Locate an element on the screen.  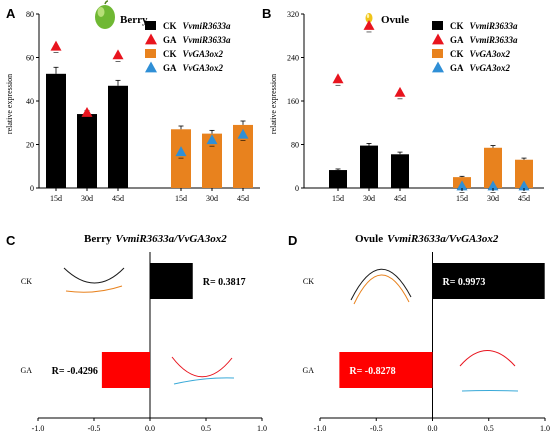
panel-b-y-tick-label: 80 is located at coordinates (295, 145).